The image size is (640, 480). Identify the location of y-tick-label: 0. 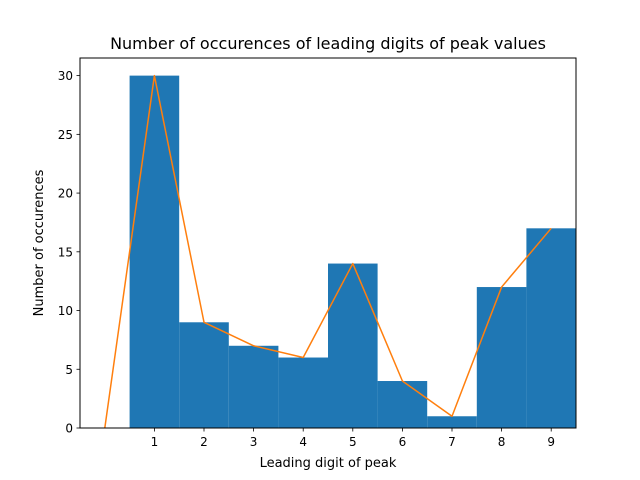
(69, 429).